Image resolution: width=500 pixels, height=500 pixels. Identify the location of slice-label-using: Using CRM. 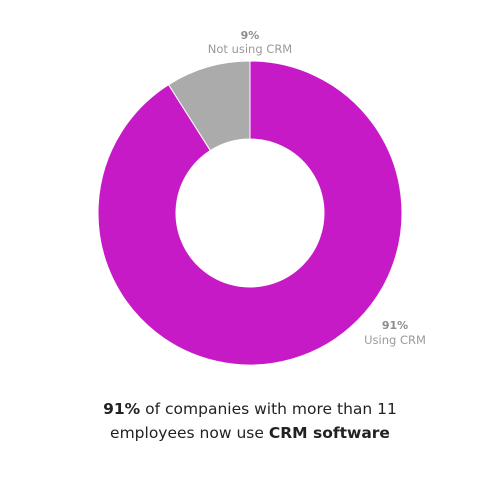
(395, 340).